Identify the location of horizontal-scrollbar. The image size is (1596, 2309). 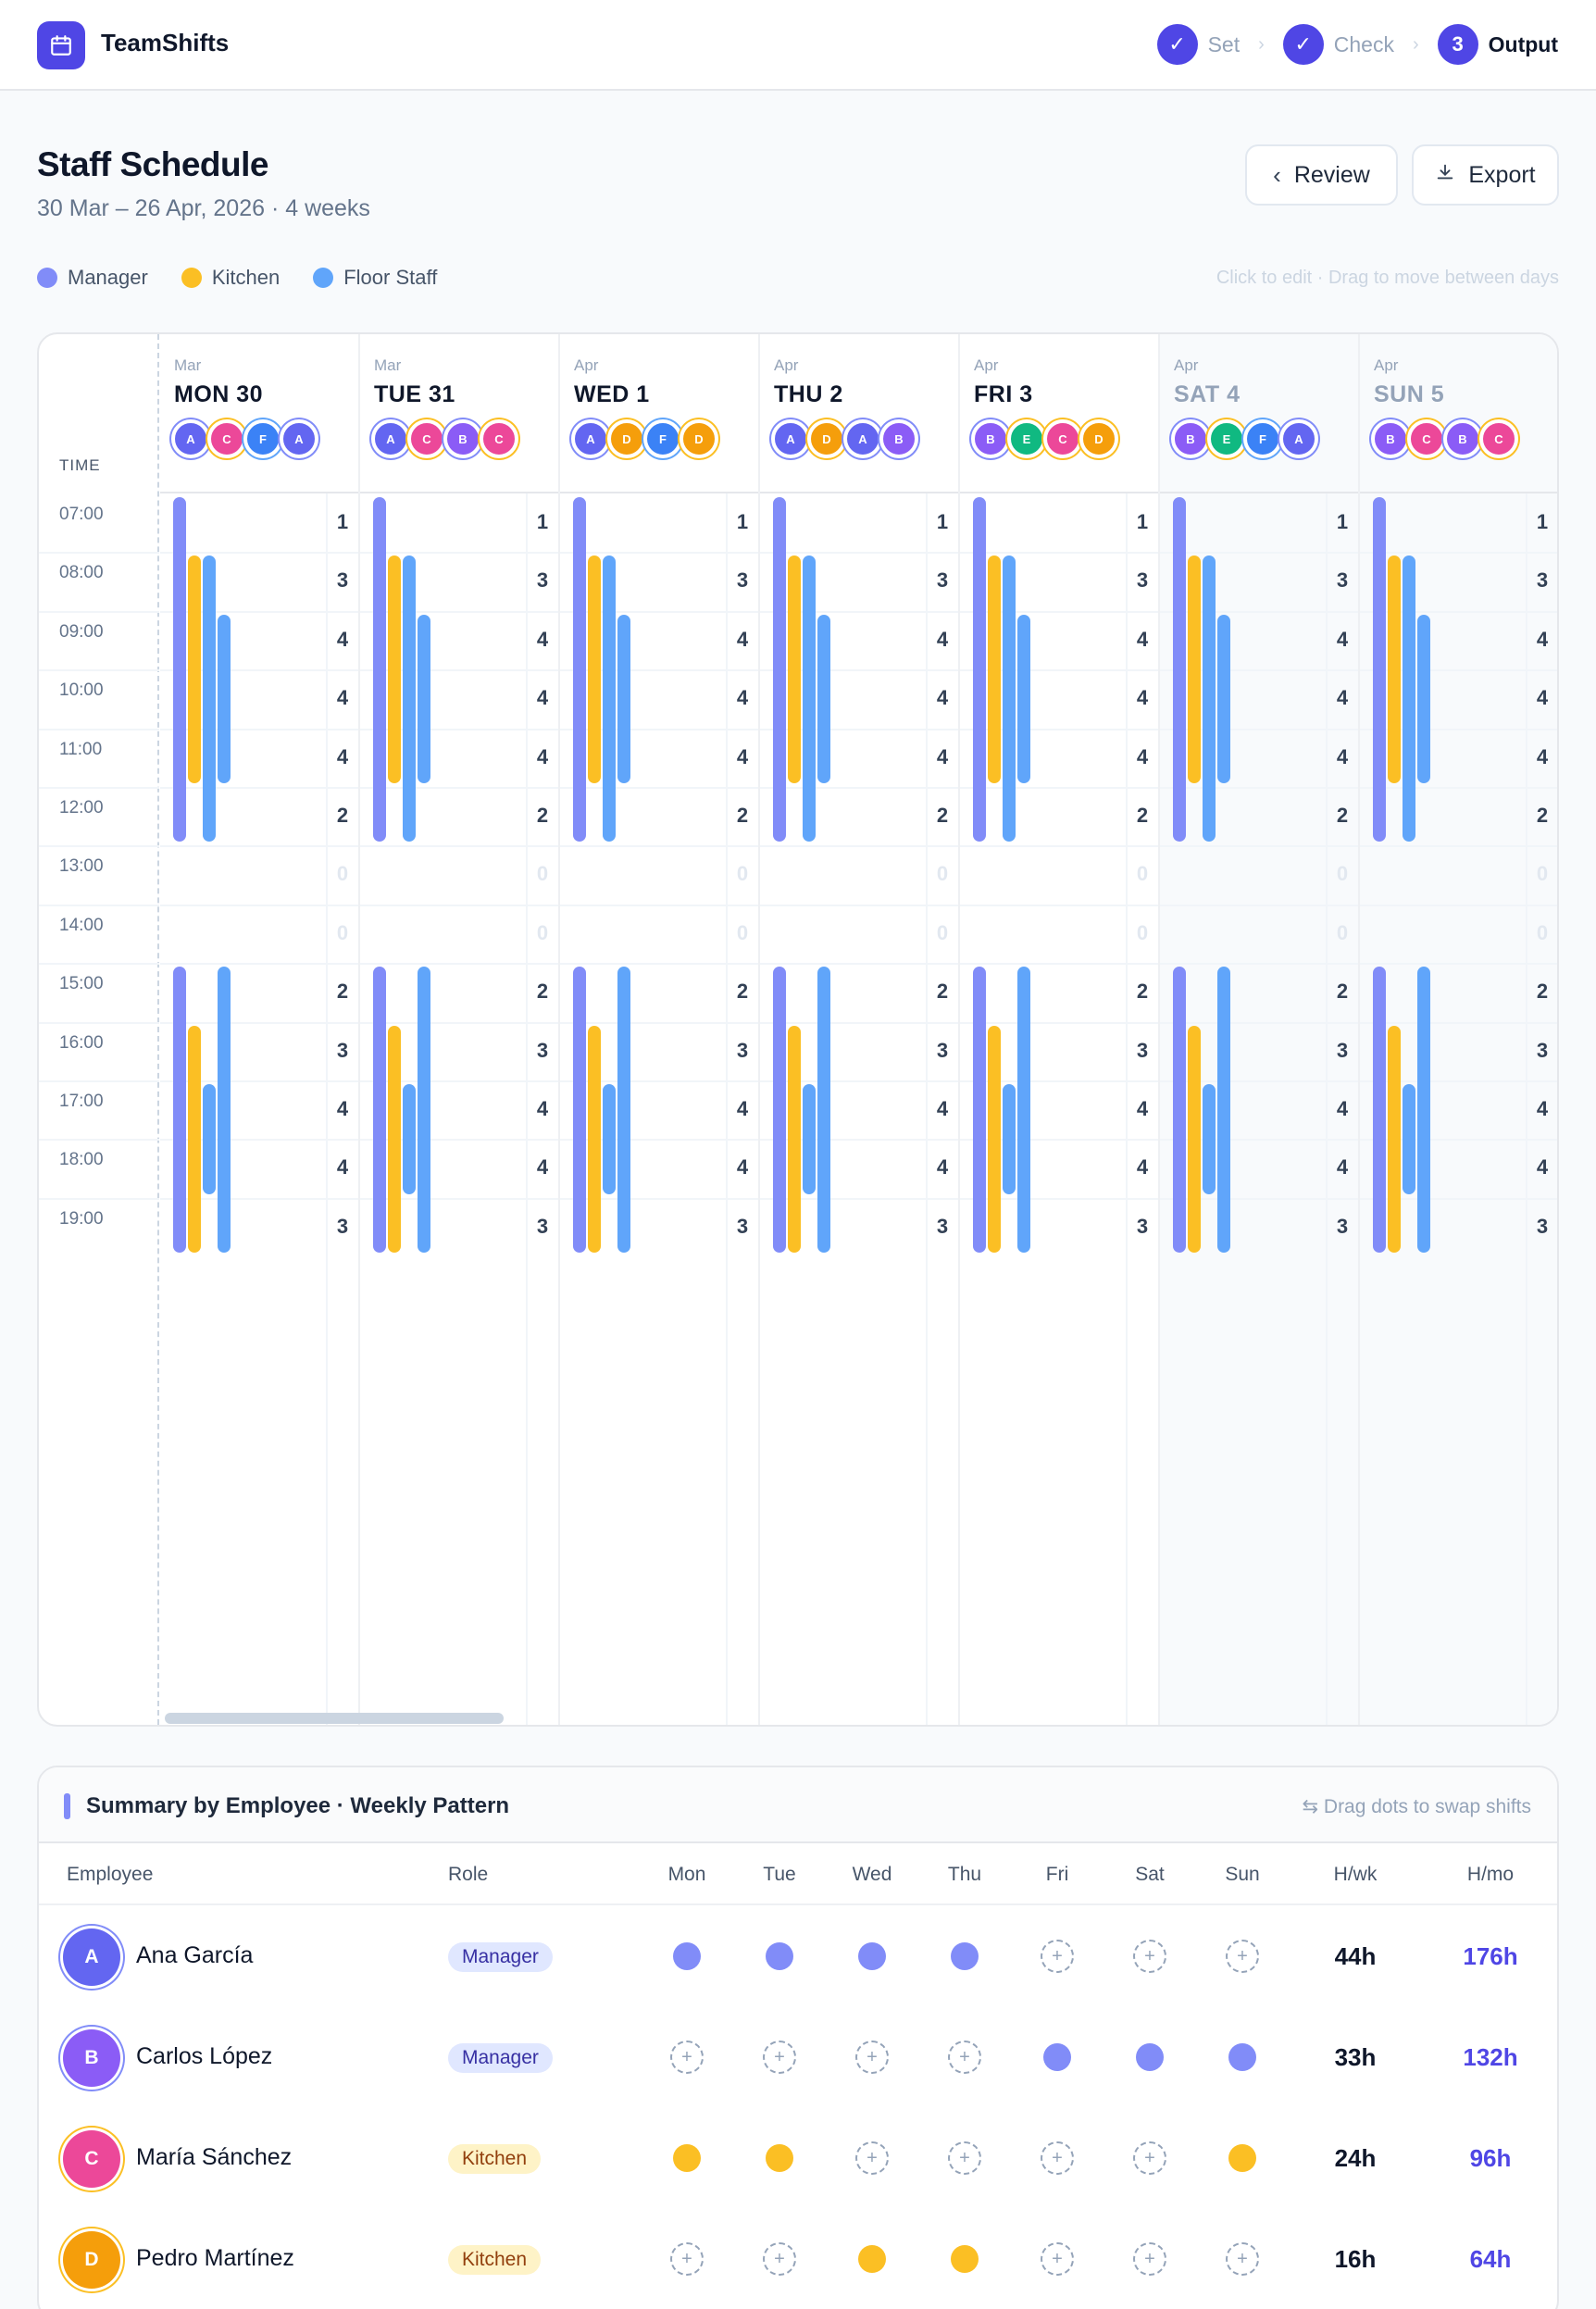
(334, 1718).